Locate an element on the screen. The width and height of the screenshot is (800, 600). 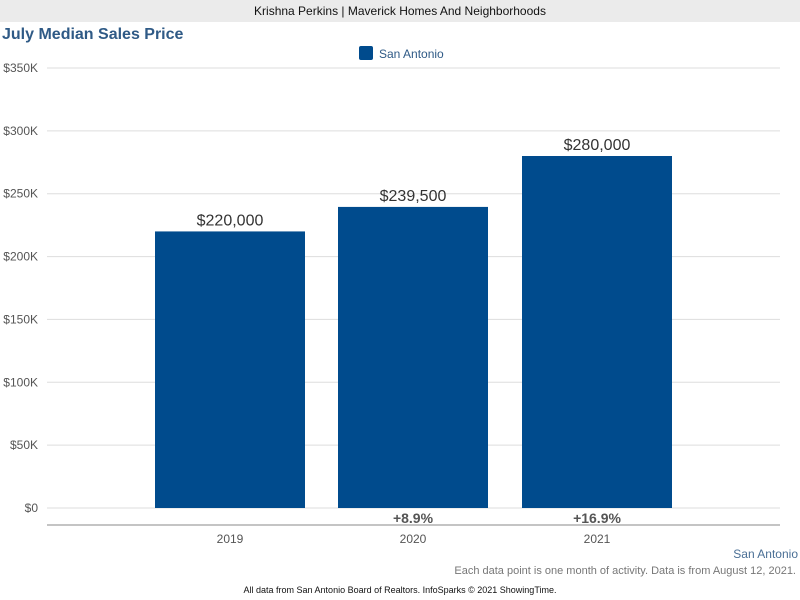
y-tick-label: $0 is located at coordinates (32, 508).